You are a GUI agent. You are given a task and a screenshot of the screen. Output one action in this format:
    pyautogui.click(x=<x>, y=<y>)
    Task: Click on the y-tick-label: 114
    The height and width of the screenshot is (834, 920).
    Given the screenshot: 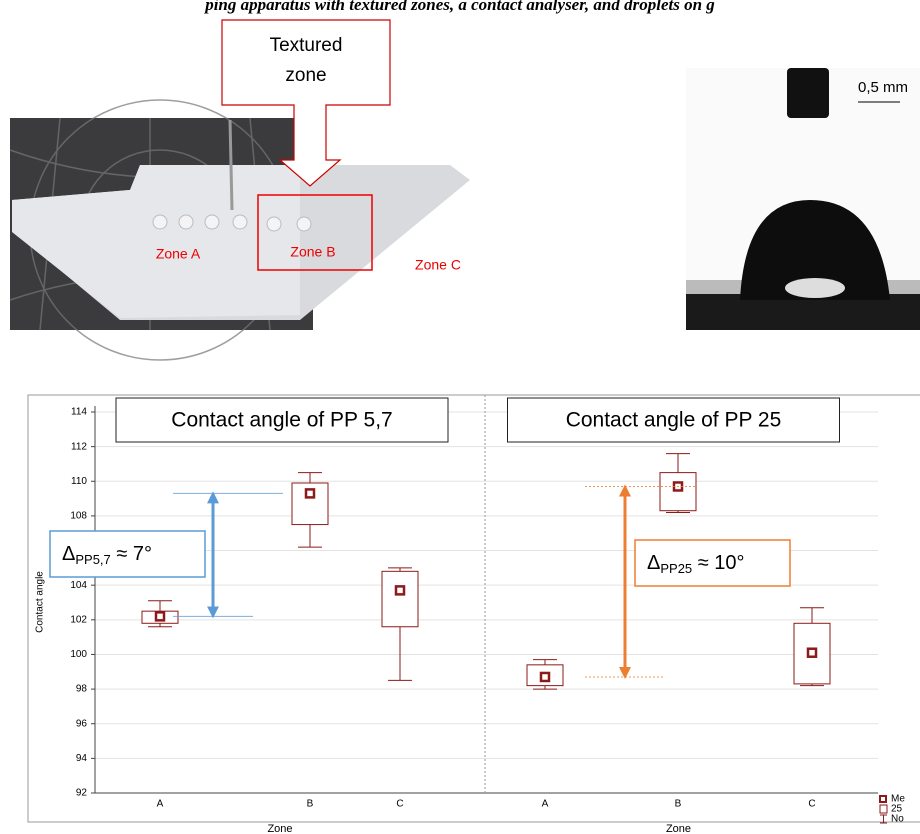 What is the action you would take?
    pyautogui.click(x=79, y=412)
    